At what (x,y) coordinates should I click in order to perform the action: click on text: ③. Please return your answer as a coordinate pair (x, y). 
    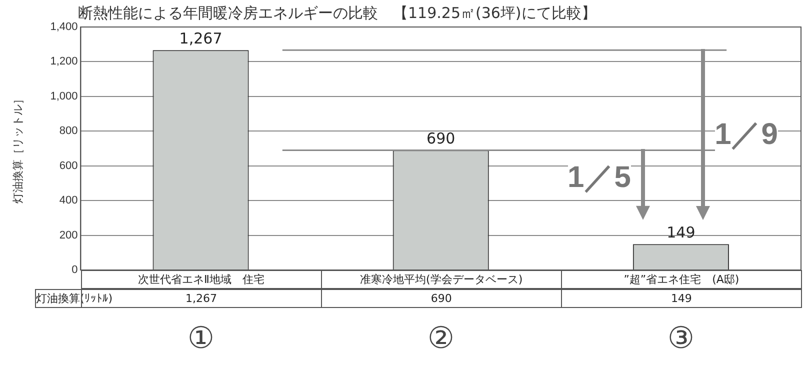
    Looking at the image, I should click on (680, 338).